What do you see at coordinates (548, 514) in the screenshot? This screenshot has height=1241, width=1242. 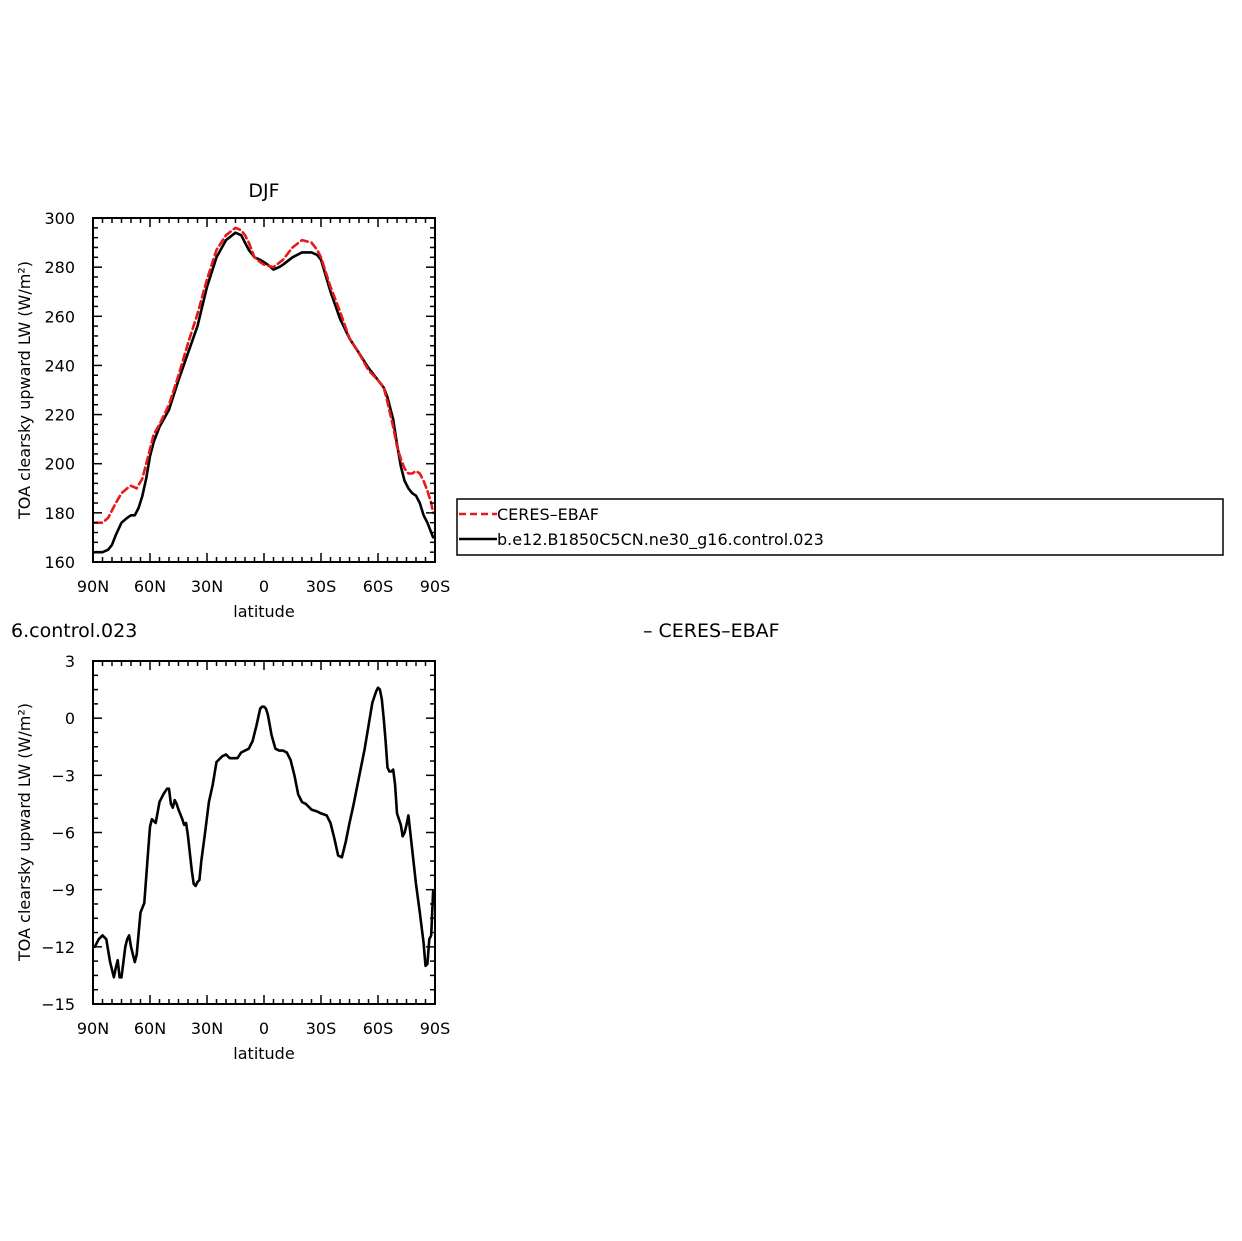 I see `legend-label-obs: CERES–EBAF` at bounding box center [548, 514].